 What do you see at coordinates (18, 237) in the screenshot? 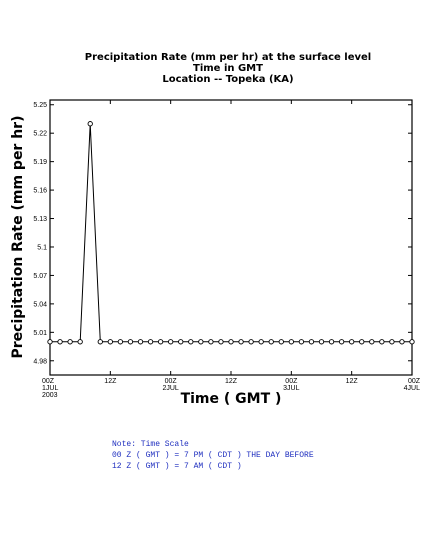
I see `y-axis-label: Precipitation Rate (mm per hr)` at bounding box center [18, 237].